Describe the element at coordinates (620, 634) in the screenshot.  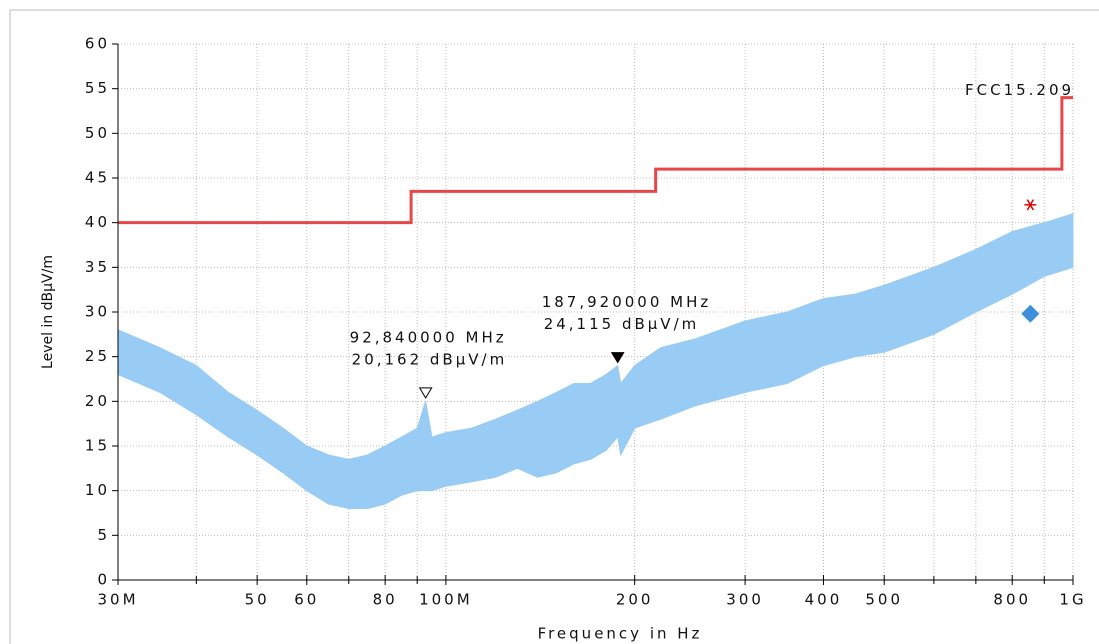
I see `x-axis-title: Frequency in Hz` at that location.